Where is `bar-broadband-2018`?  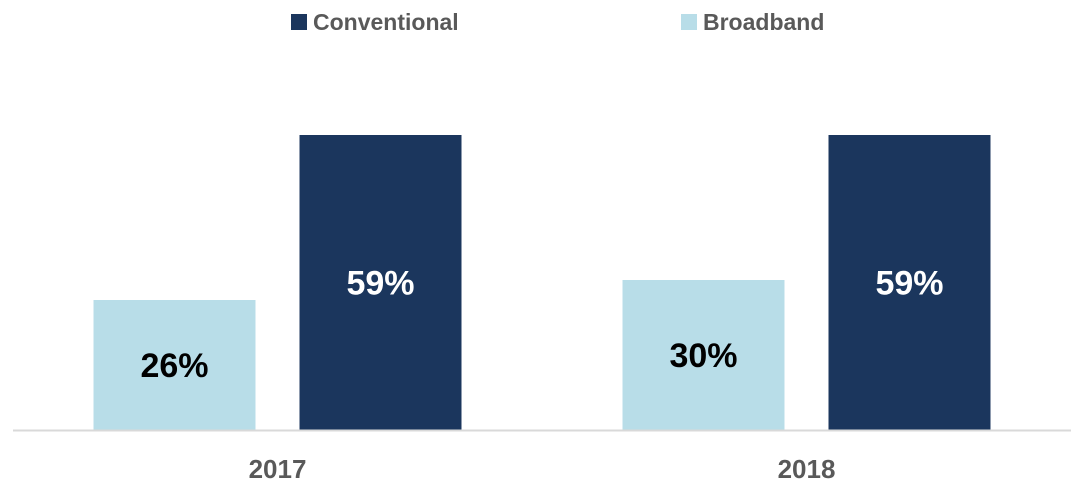
bar-broadband-2018 is located at coordinates (703, 355).